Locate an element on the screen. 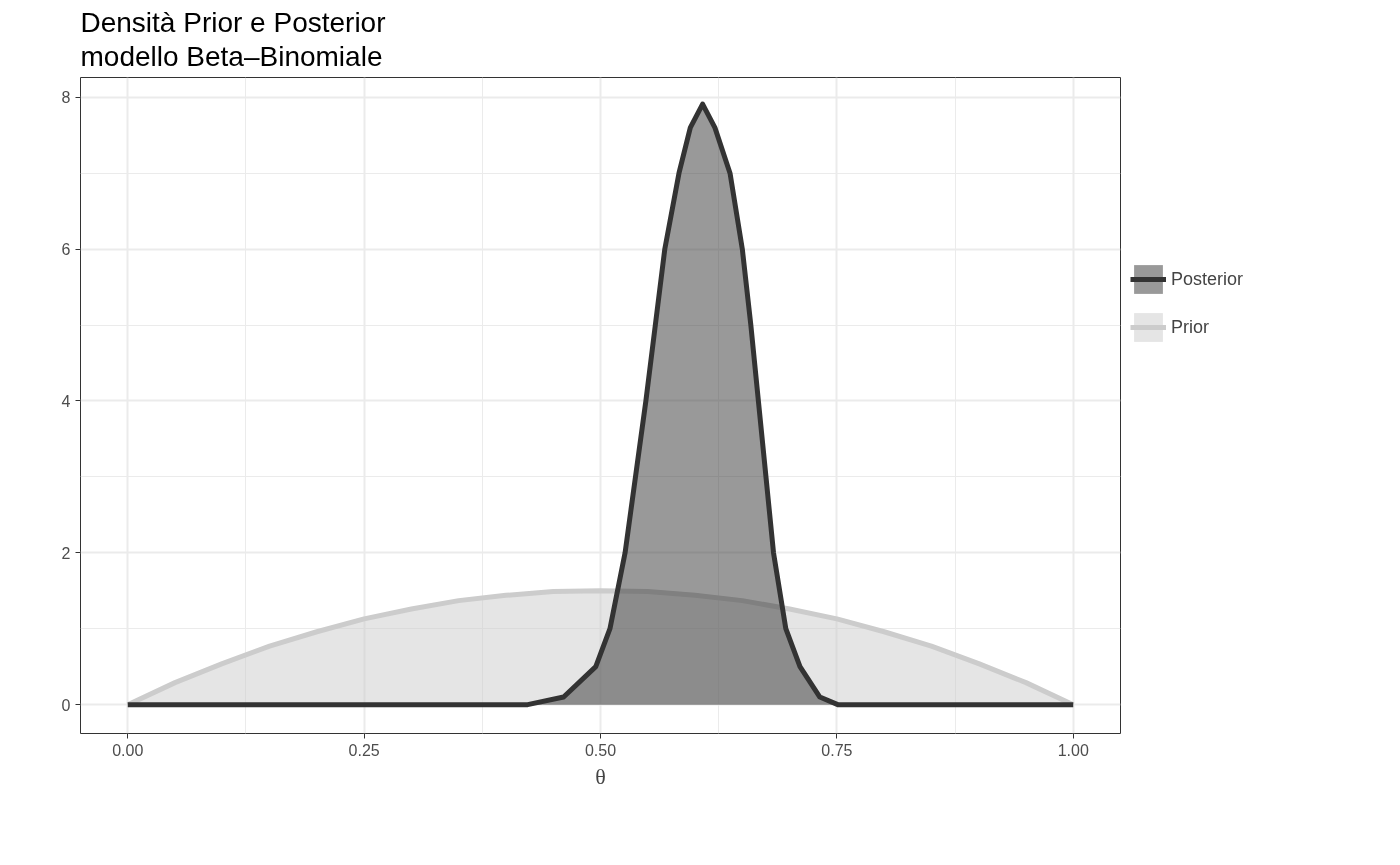 This screenshot has width=1400, height=865. x-tick-label: 0.50 is located at coordinates (600, 750).